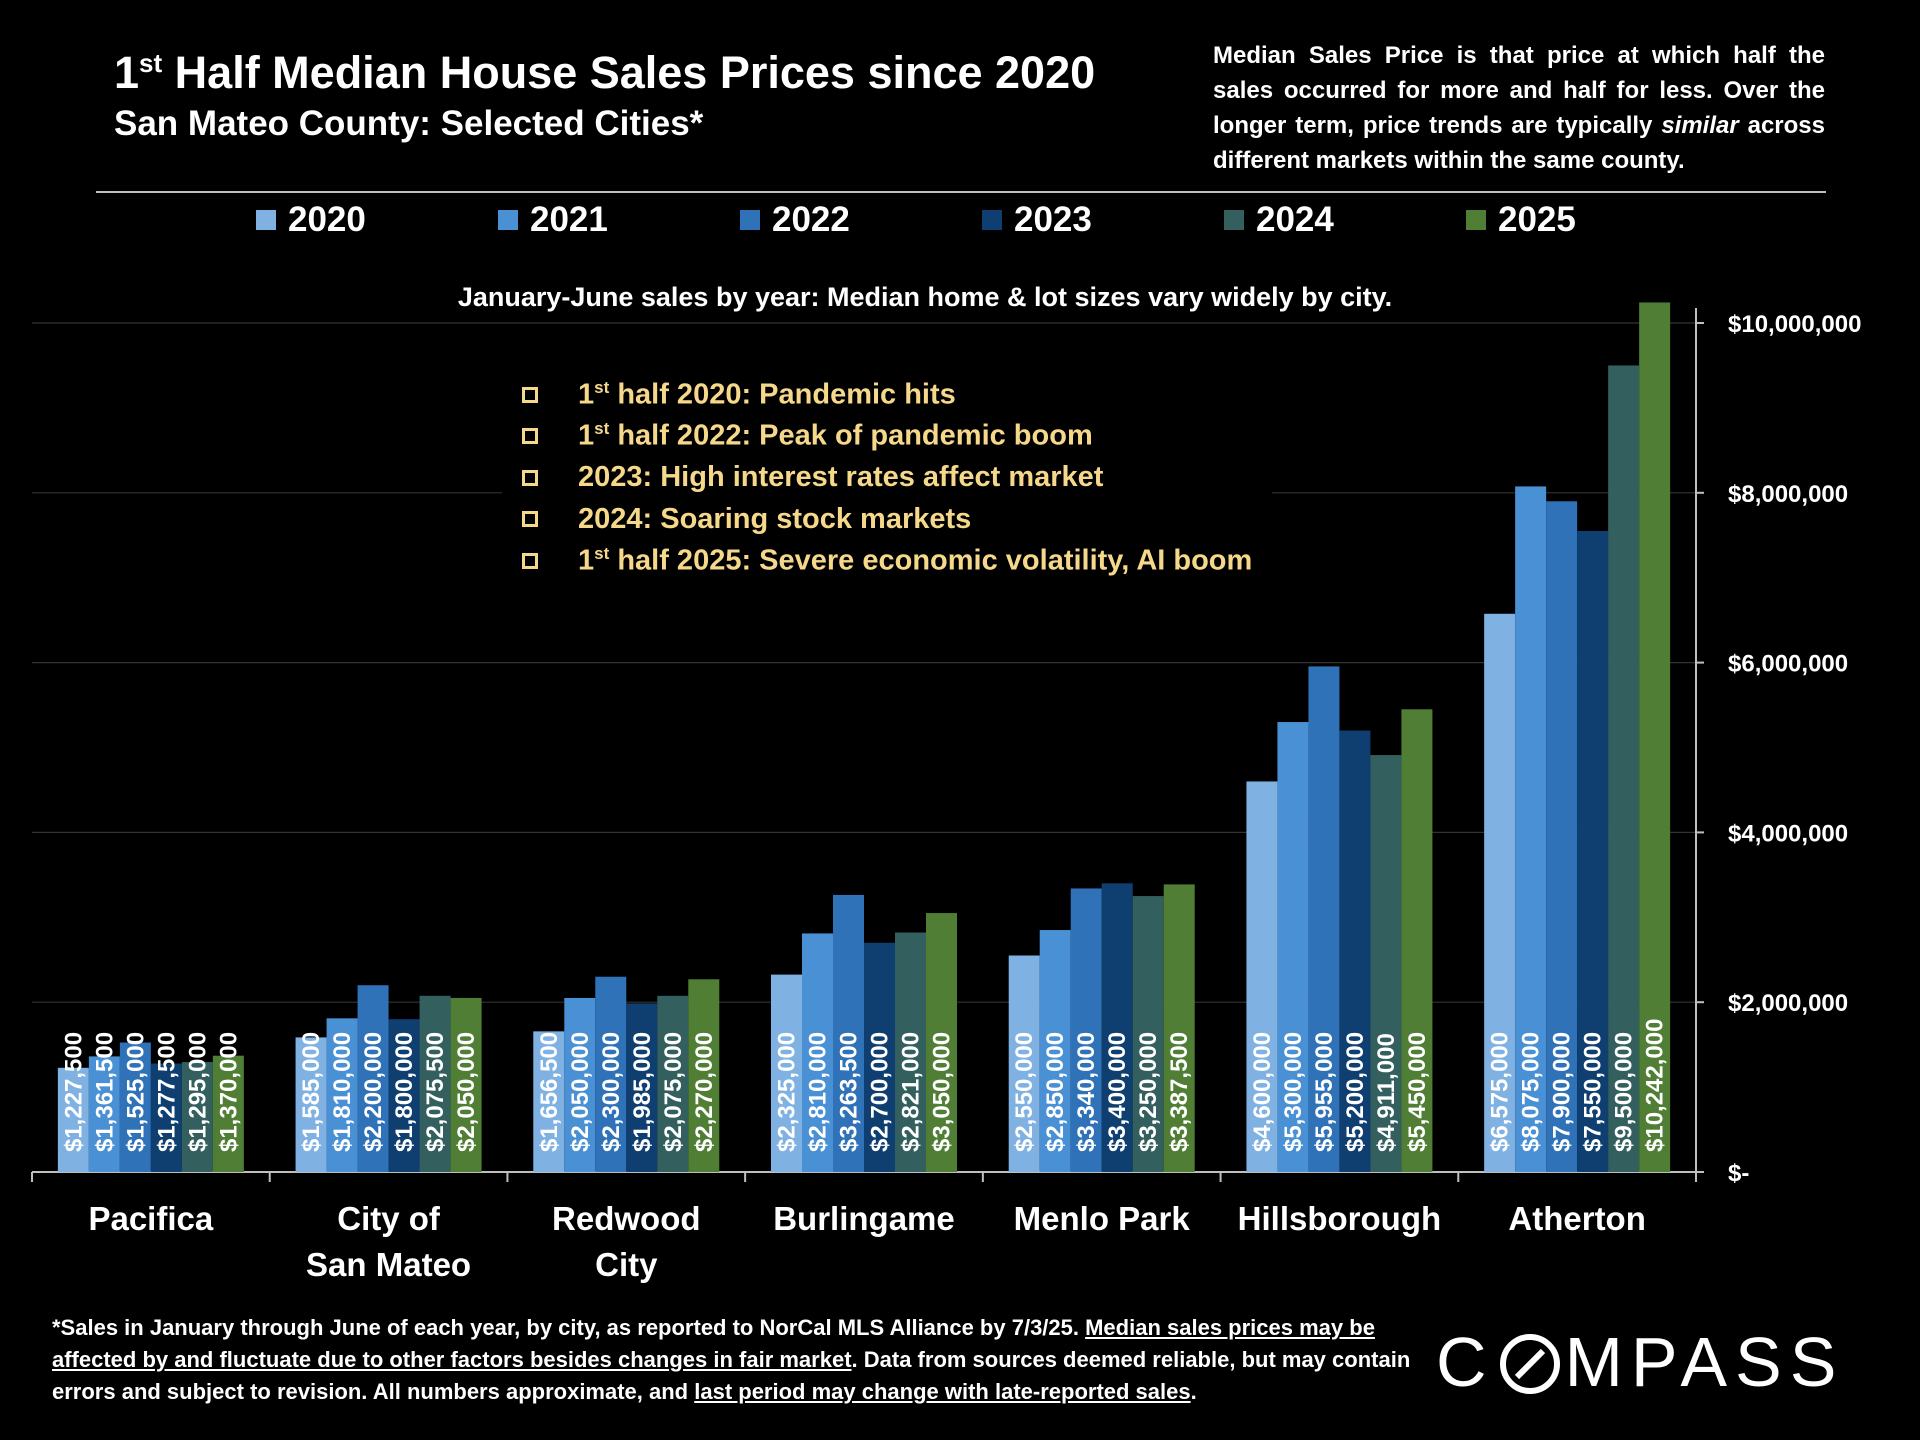 The image size is (1920, 1440). Describe the element at coordinates (767, 394) in the screenshot. I see `event-text: 1st half 2020: Pandemic hits` at that location.